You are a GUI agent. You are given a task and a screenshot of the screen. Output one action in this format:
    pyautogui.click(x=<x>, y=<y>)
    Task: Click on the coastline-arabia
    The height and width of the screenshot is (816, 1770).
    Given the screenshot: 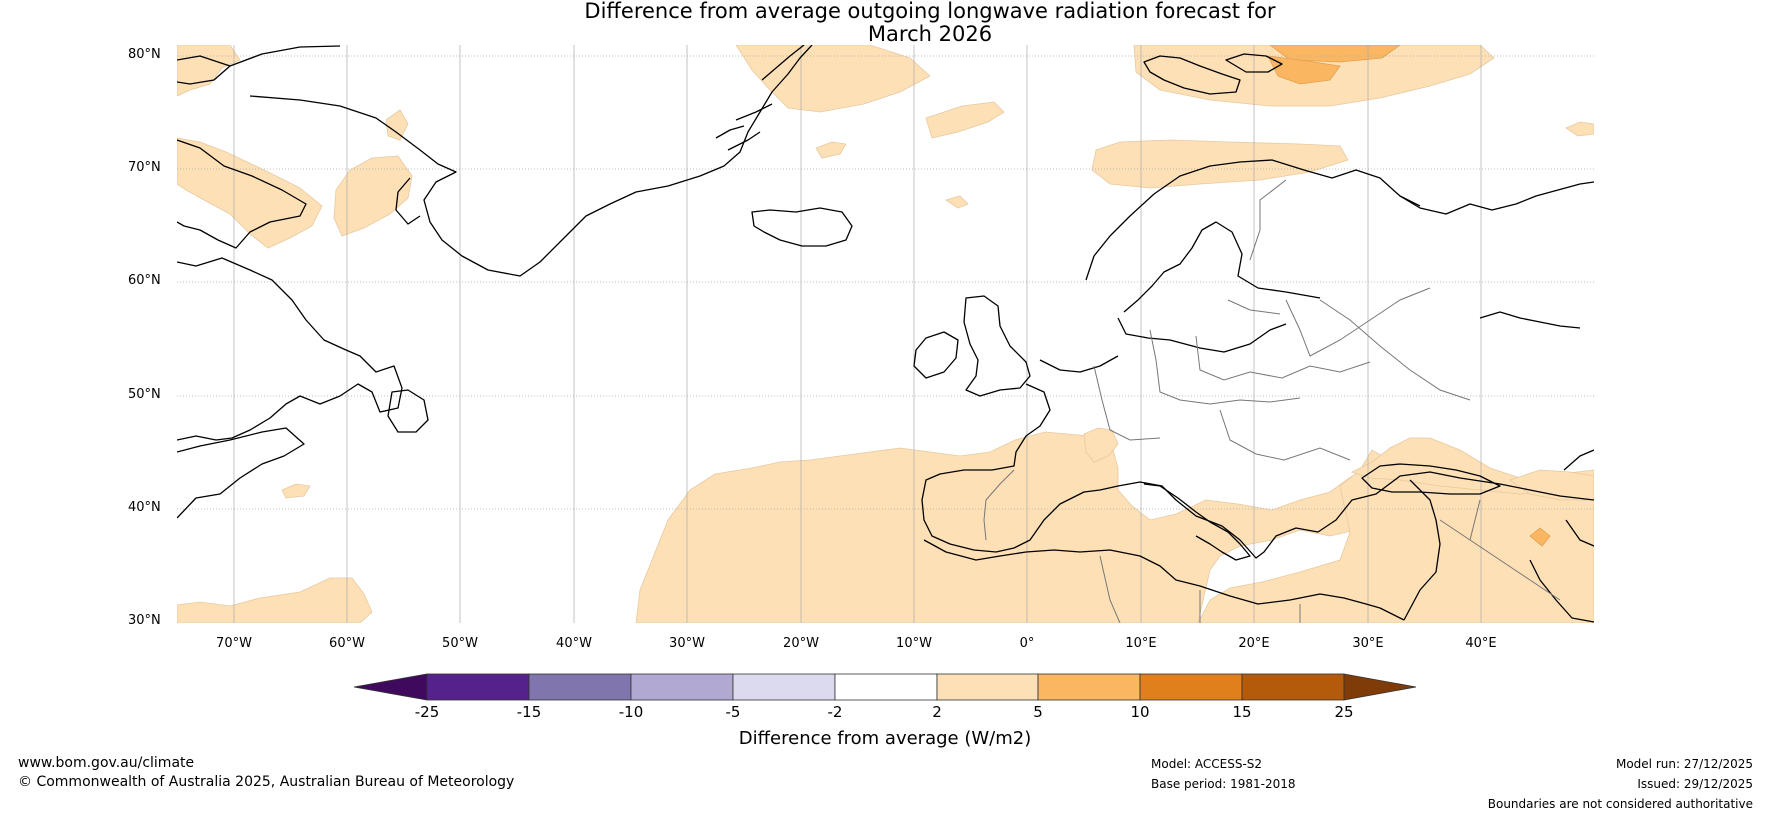 What is the action you would take?
    pyautogui.click(x=1561, y=591)
    